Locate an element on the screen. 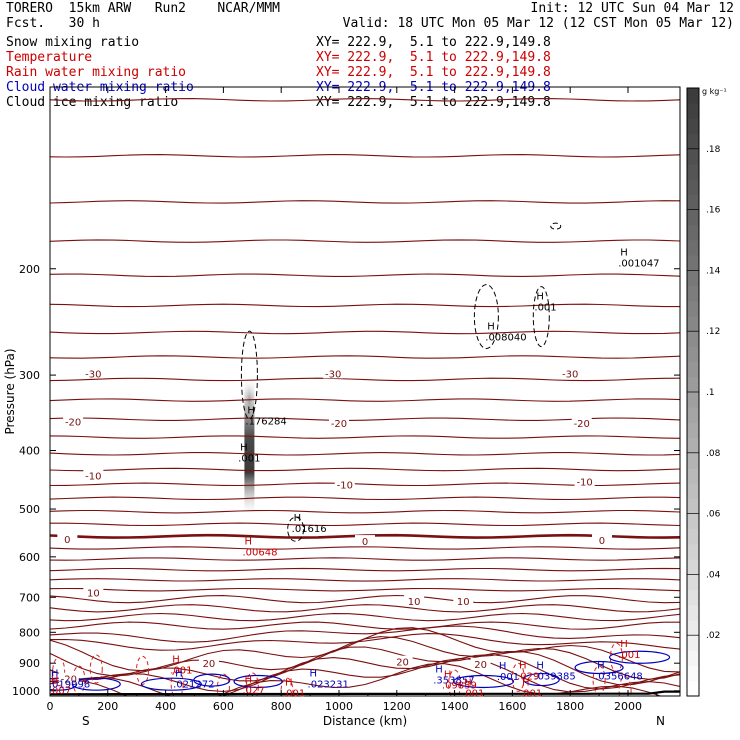  x-tick-label: 2000 is located at coordinates (628, 706).